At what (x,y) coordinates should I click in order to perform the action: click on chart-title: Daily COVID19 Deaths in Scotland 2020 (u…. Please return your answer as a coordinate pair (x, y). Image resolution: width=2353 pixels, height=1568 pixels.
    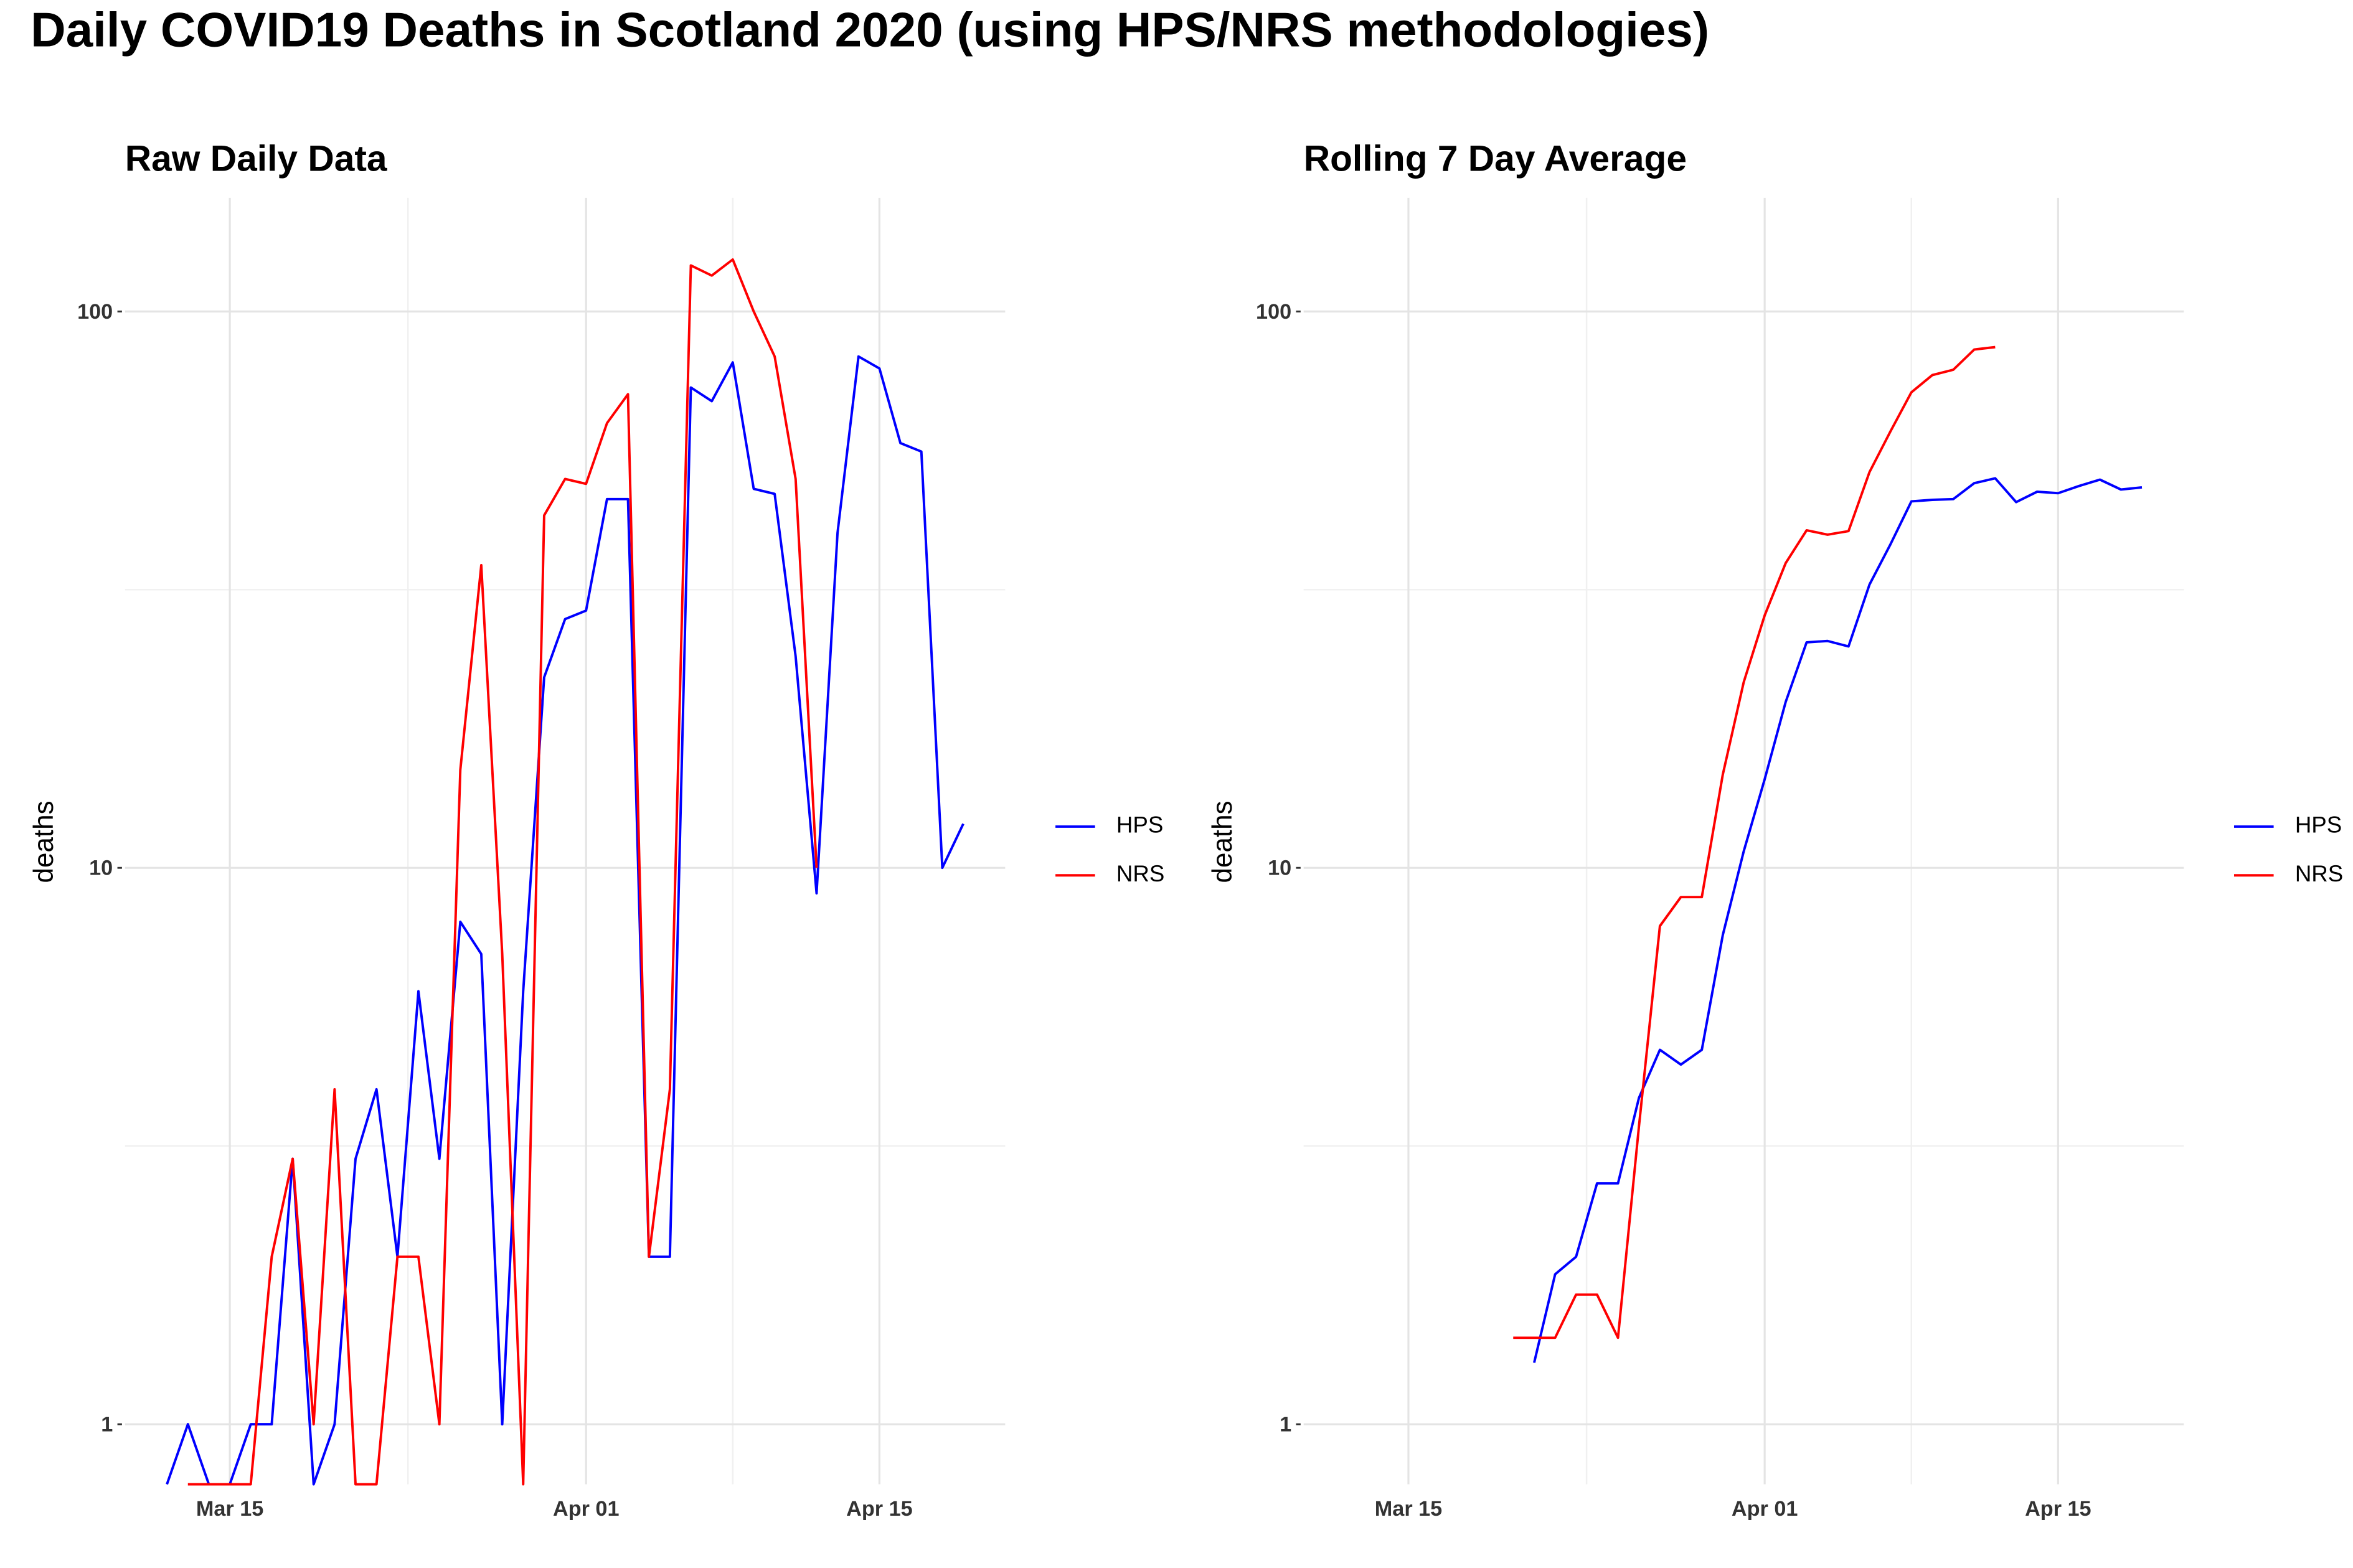
    Looking at the image, I should click on (870, 29).